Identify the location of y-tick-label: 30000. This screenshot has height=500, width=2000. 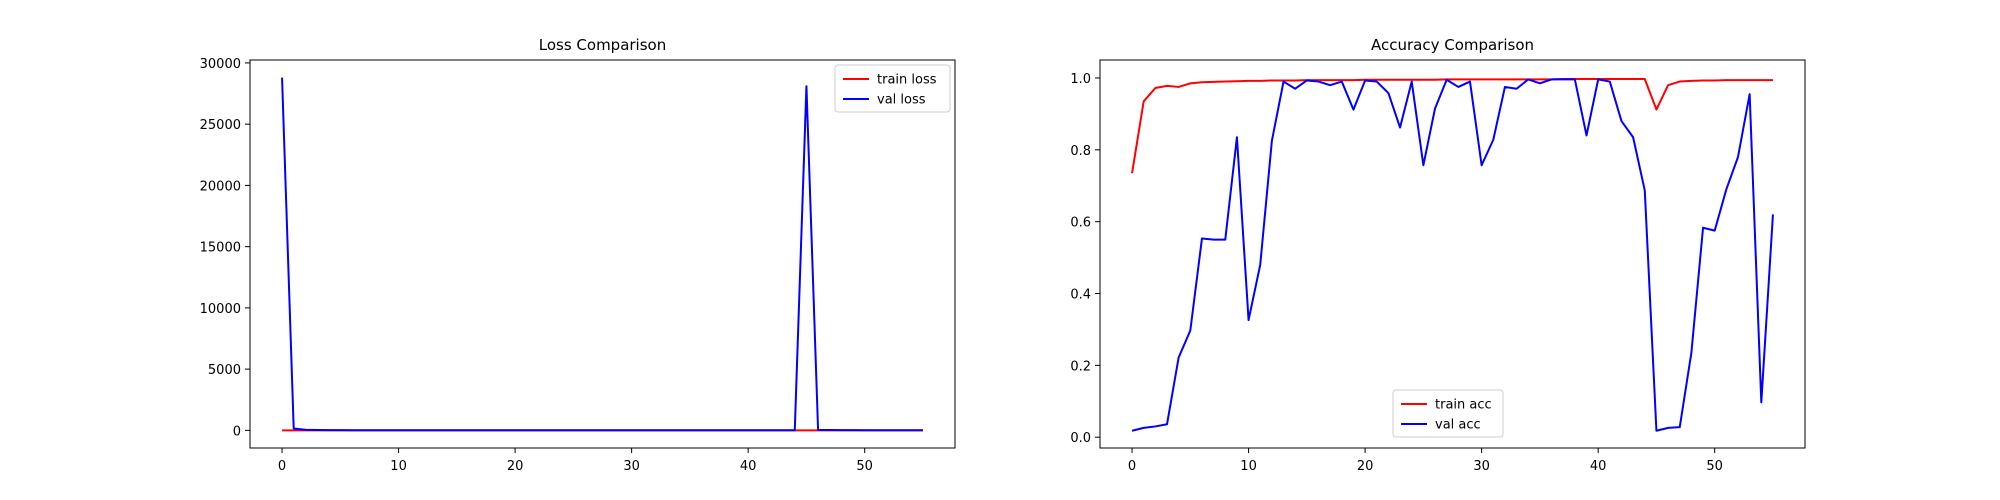
(220, 64).